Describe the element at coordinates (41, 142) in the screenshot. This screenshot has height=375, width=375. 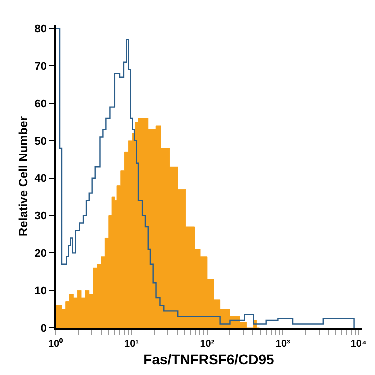
I see `y-tick-label: 50` at that location.